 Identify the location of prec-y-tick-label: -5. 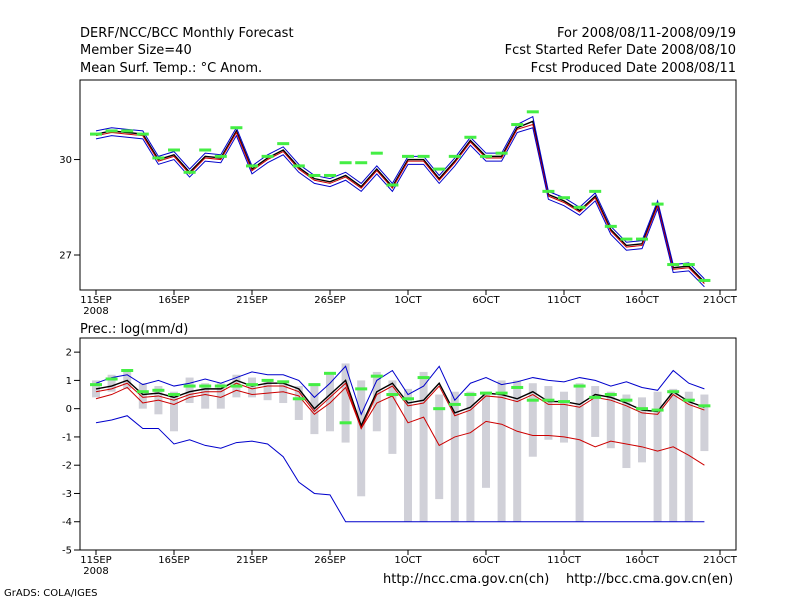
(67, 551).